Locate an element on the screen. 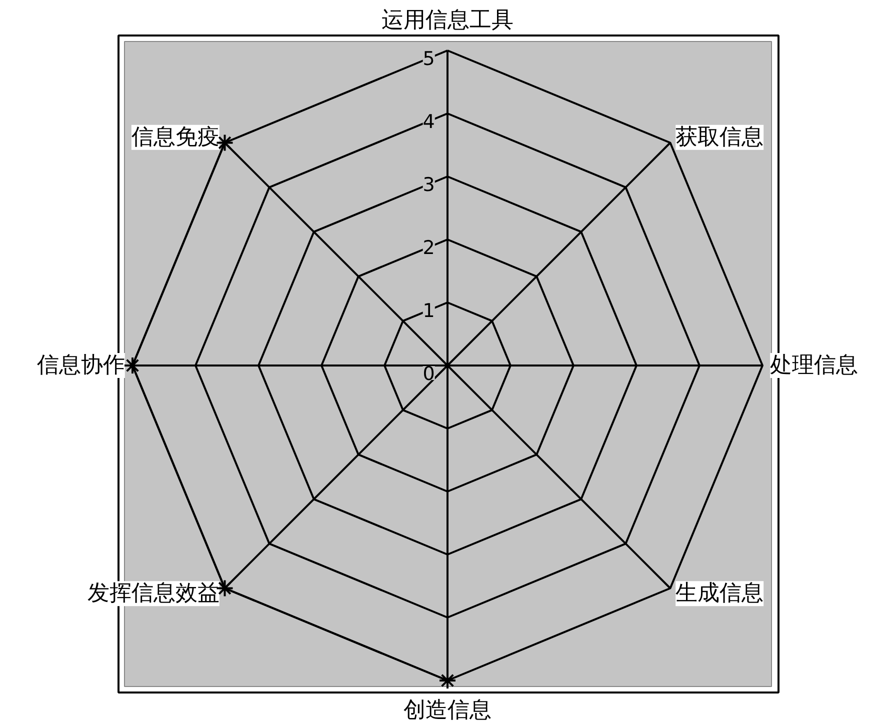 This screenshot has width=888, height=725. spoke-label: 生成信息 is located at coordinates (720, 593).